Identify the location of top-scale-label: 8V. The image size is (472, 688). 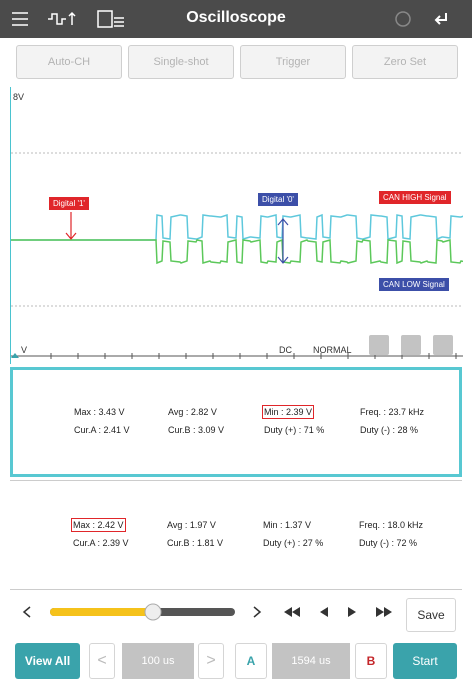
(19, 97).